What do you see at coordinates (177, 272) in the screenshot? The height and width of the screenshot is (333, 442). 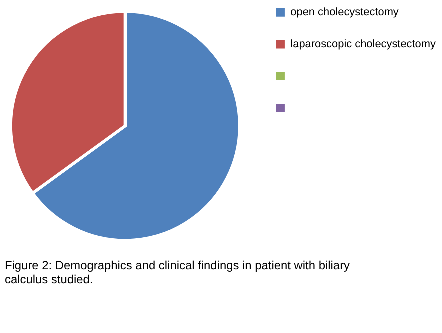 I see `caption: Figure 2: Demographics and clinical findings in patient with biliary calculus studied.` at bounding box center [177, 272].